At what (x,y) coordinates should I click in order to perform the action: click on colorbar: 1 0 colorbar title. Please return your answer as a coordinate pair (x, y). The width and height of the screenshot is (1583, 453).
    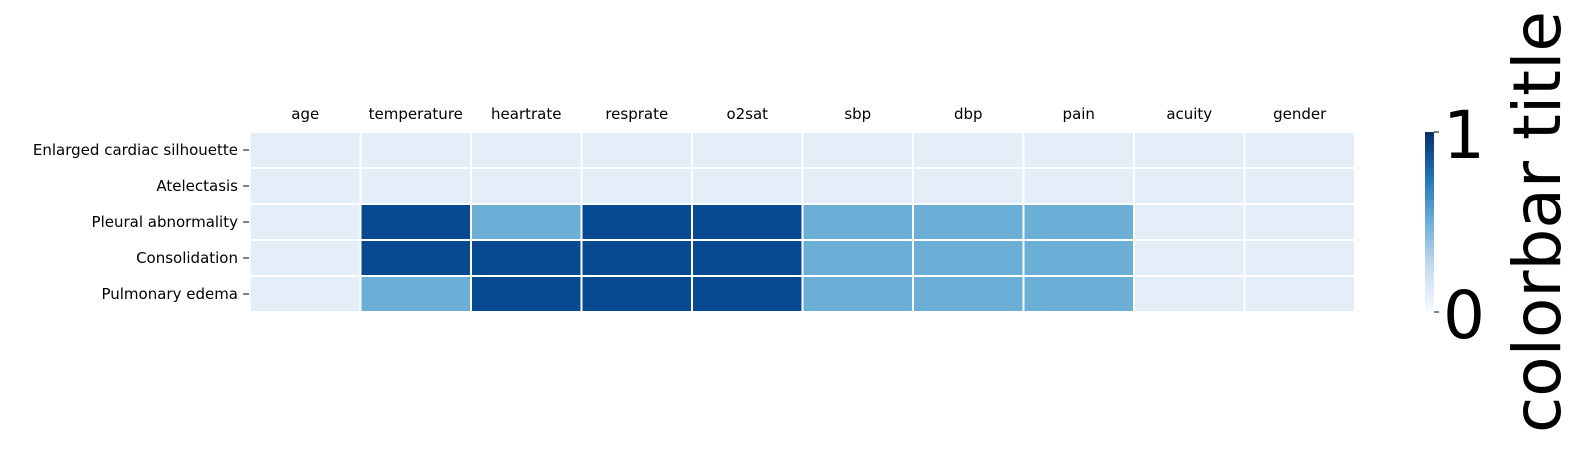
    Looking at the image, I should click on (1500, 222).